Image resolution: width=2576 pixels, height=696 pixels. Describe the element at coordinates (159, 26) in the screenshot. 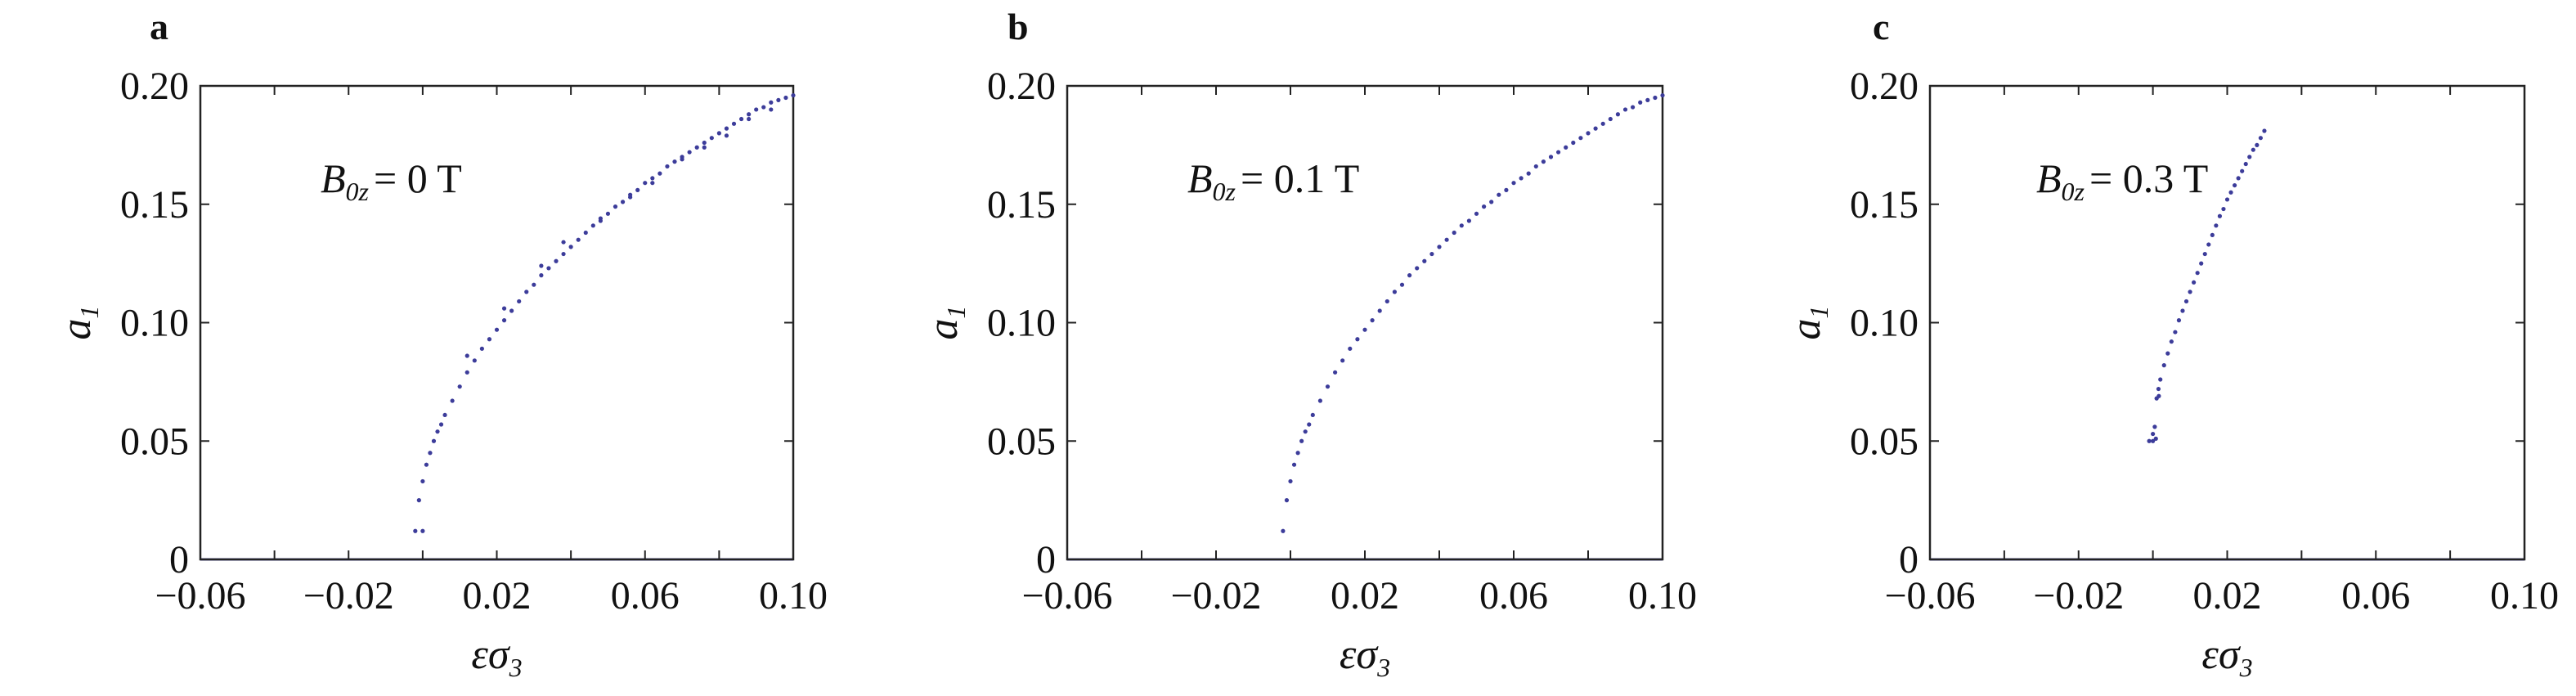

I see `panel-letter: a` at that location.